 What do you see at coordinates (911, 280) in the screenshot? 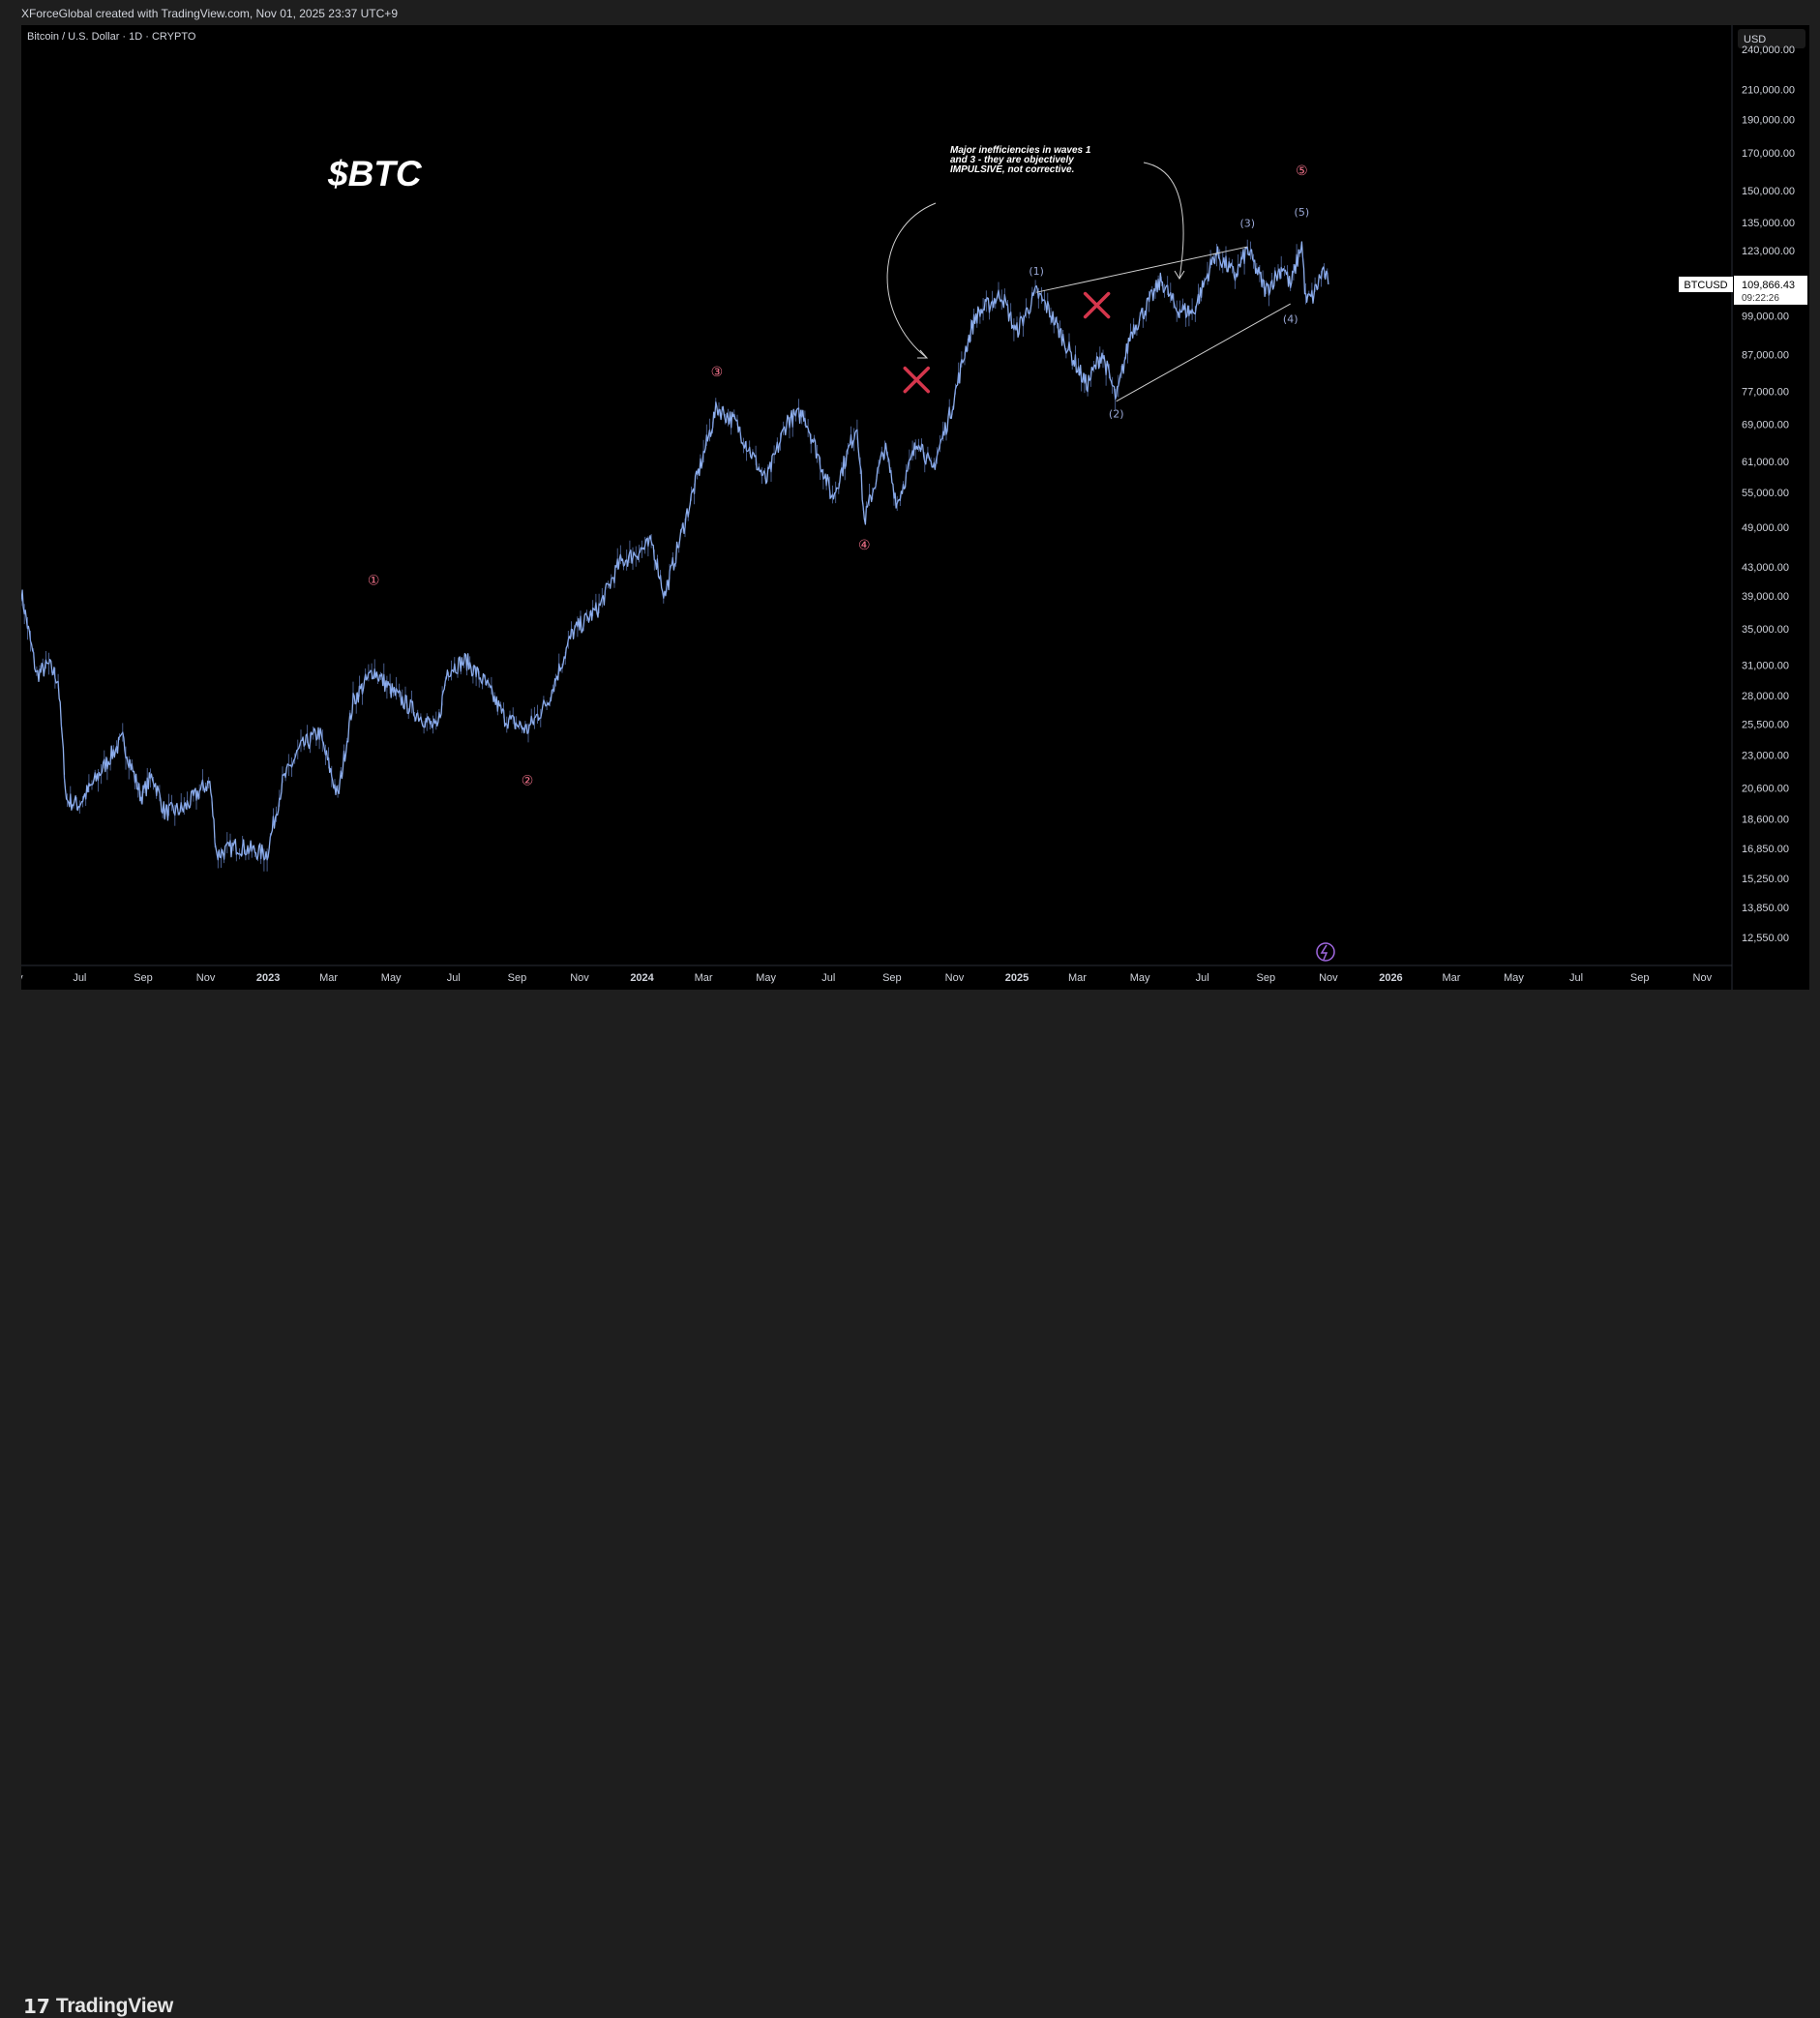
I see `annotation-arrow-left` at bounding box center [911, 280].